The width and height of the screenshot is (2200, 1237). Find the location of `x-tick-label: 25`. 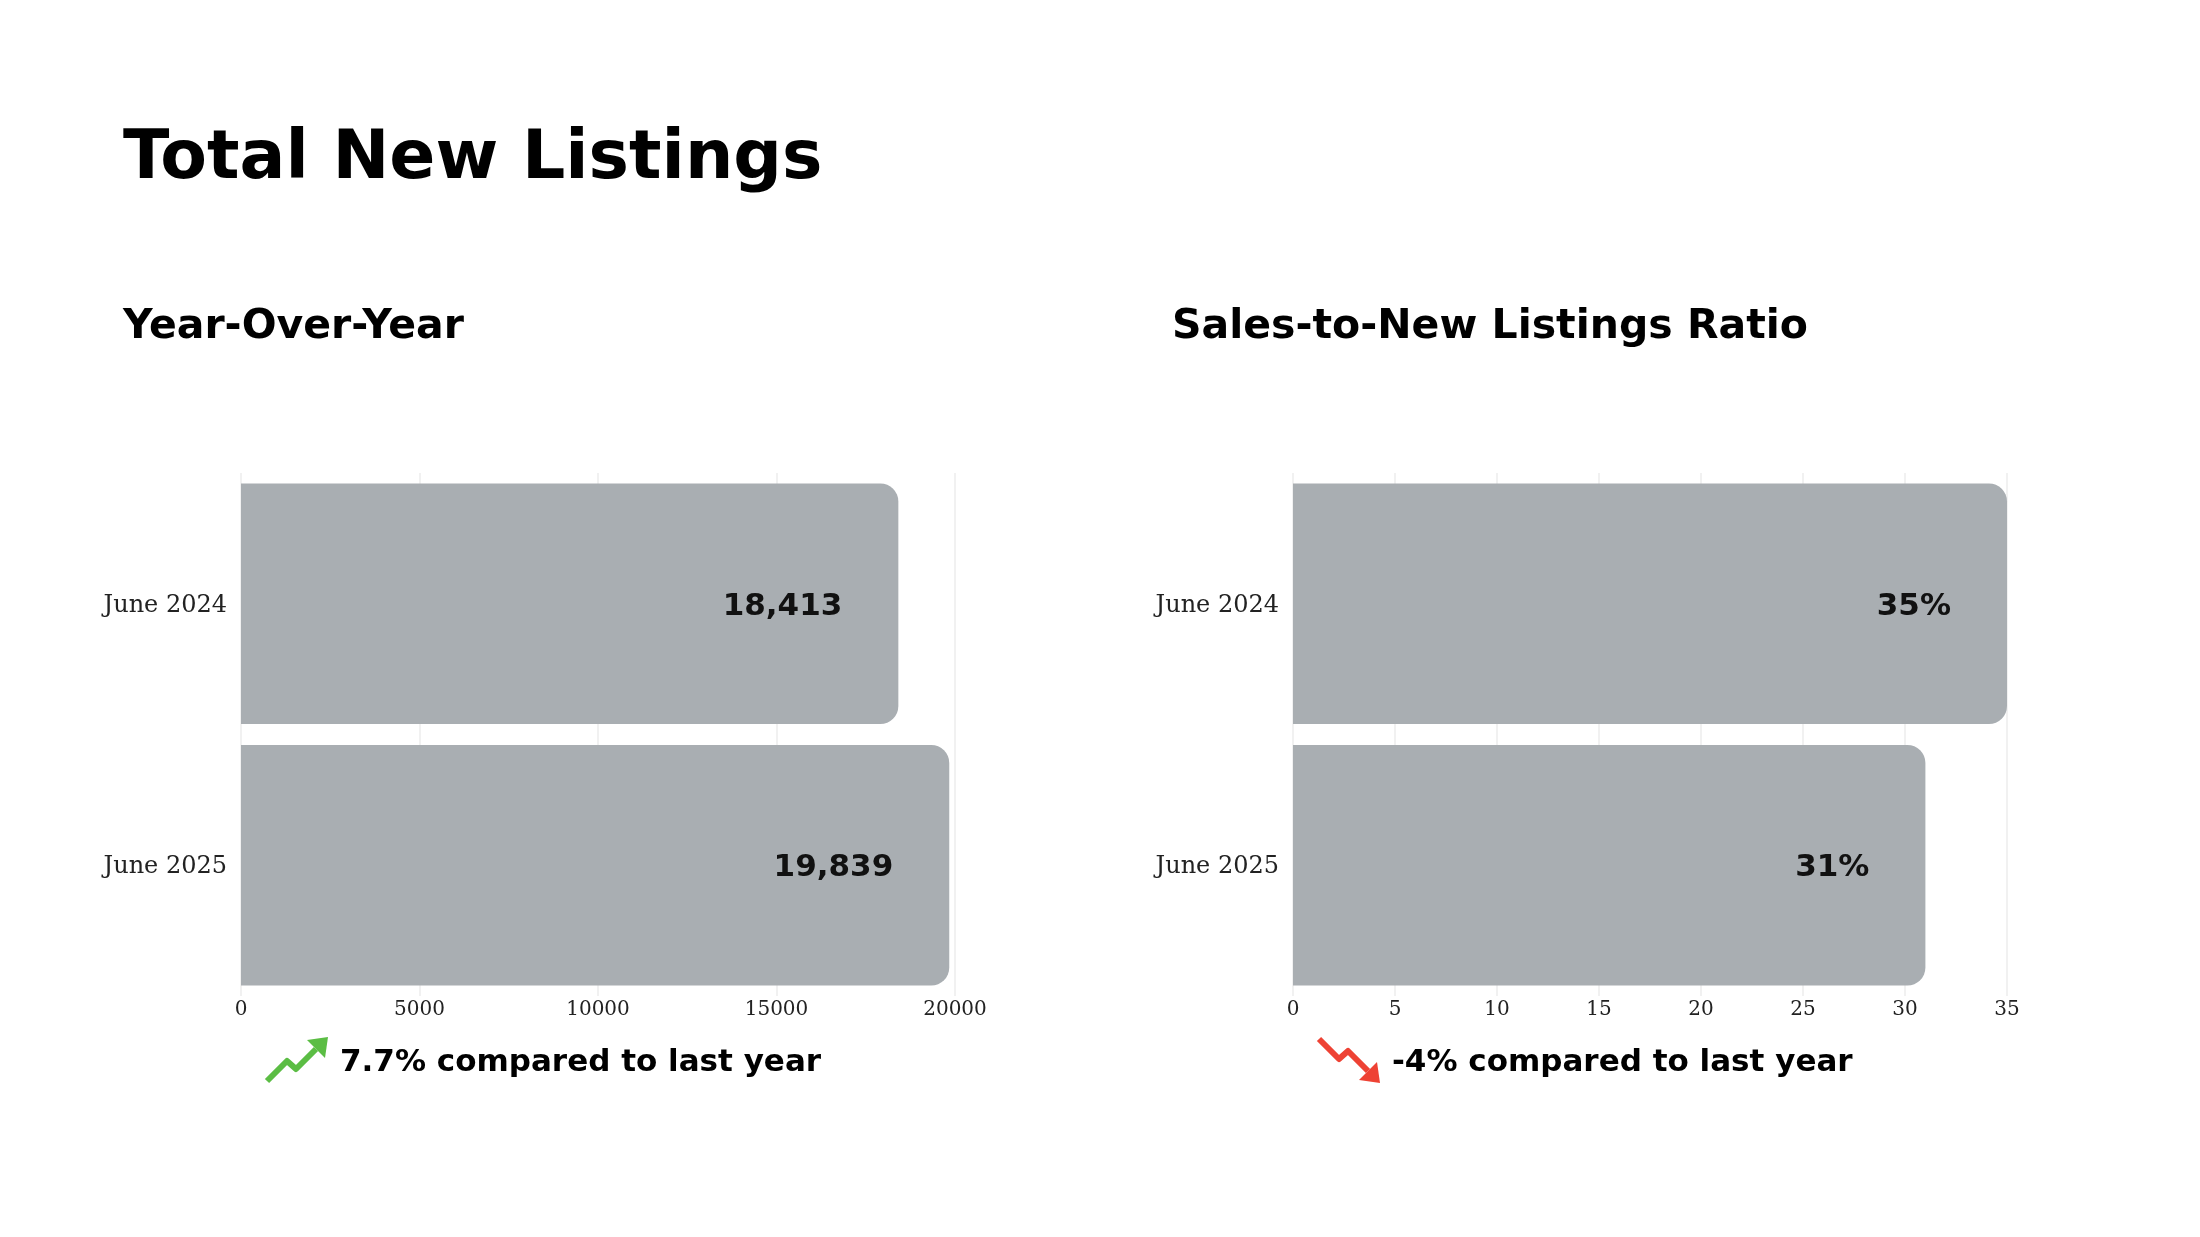

x-tick-label: 25 is located at coordinates (1803, 1008).